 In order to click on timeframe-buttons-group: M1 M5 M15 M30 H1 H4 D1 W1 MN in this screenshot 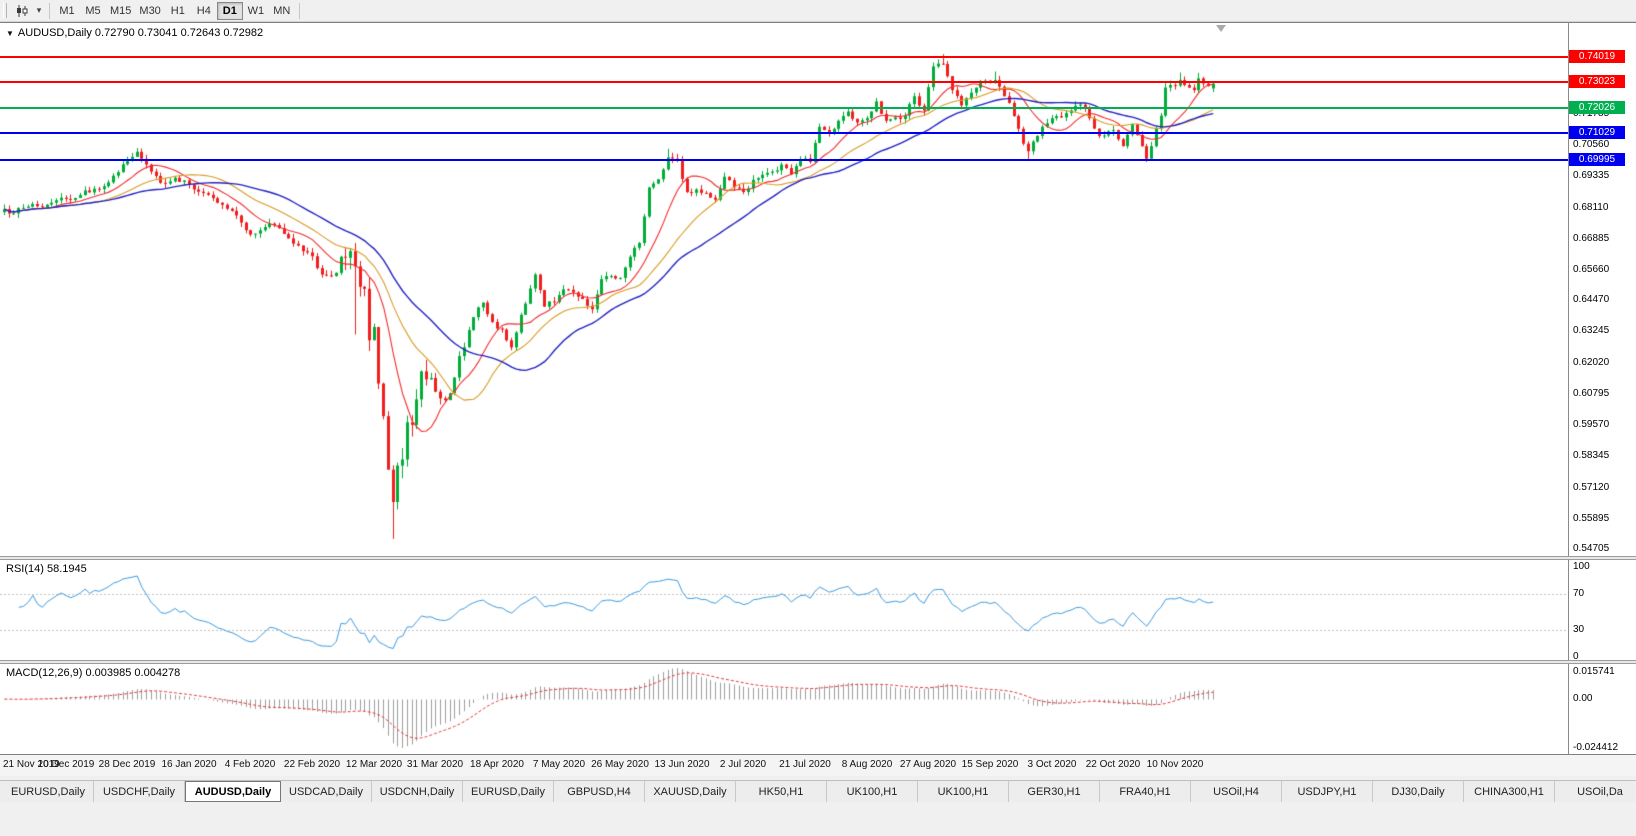, I will do `click(174, 10)`.